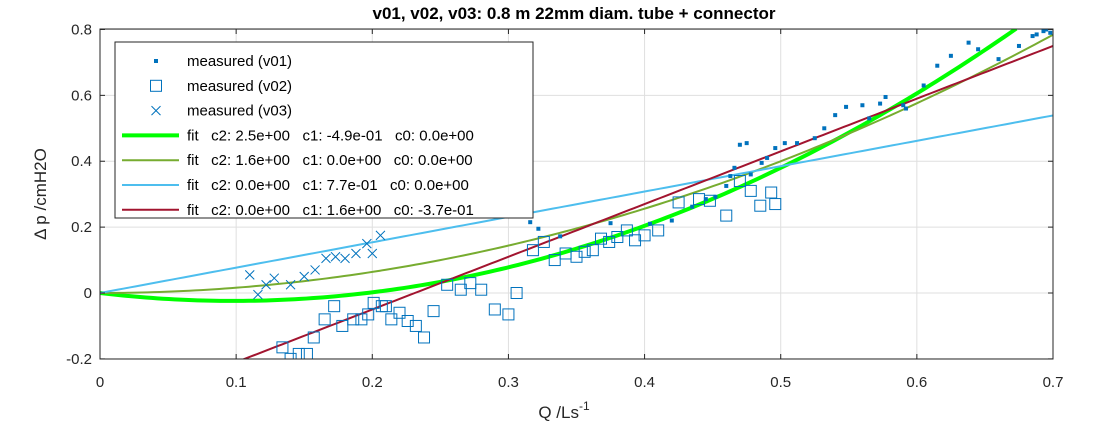 Image resolution: width=1097 pixels, height=439 pixels. I want to click on legend-label: fit c2: 0.0e+00 c1: 7.7e-01 c0: 0.0e+00, so click(328, 185).